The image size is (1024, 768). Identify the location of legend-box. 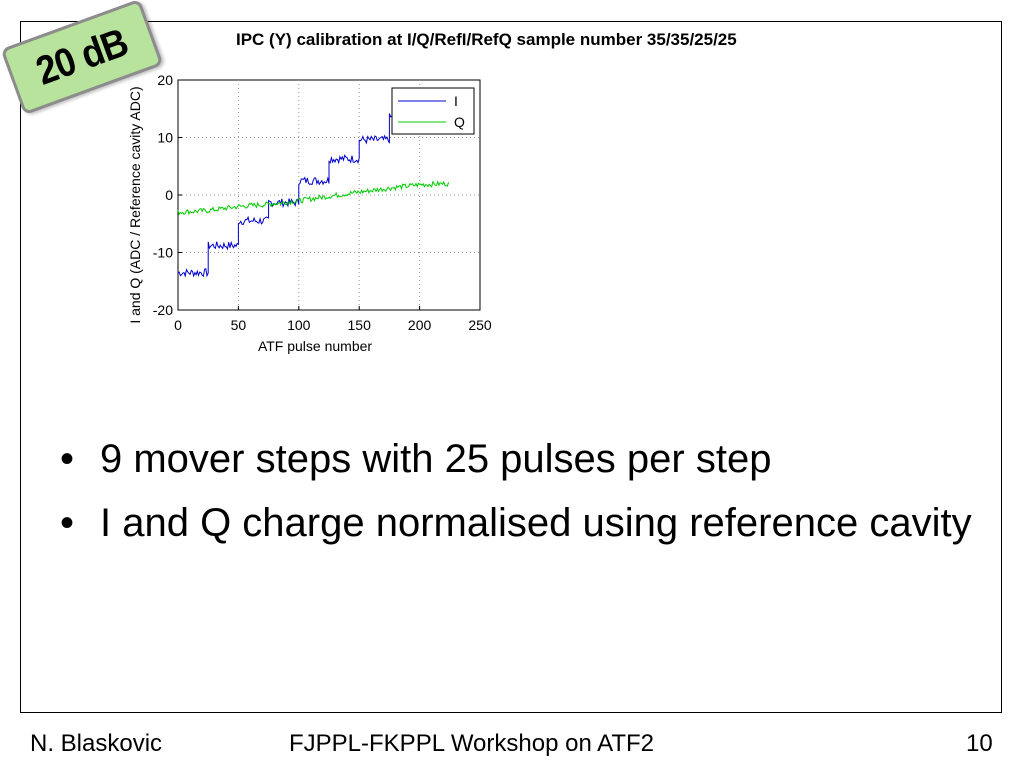
(433, 111).